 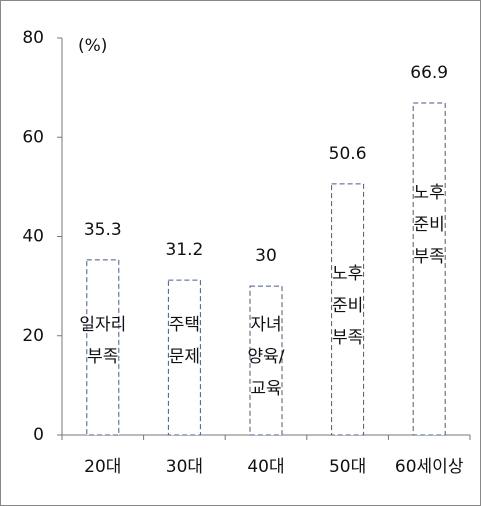 What do you see at coordinates (33, 137) in the screenshot?
I see `y-tick-label: 60` at bounding box center [33, 137].